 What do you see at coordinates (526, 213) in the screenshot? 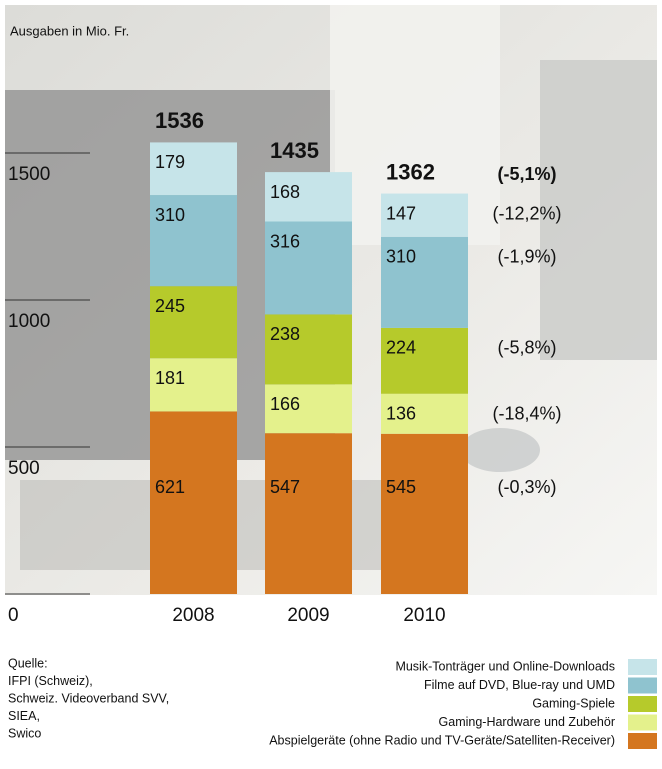
I see `change-label: (-12,2%)` at bounding box center [526, 213].